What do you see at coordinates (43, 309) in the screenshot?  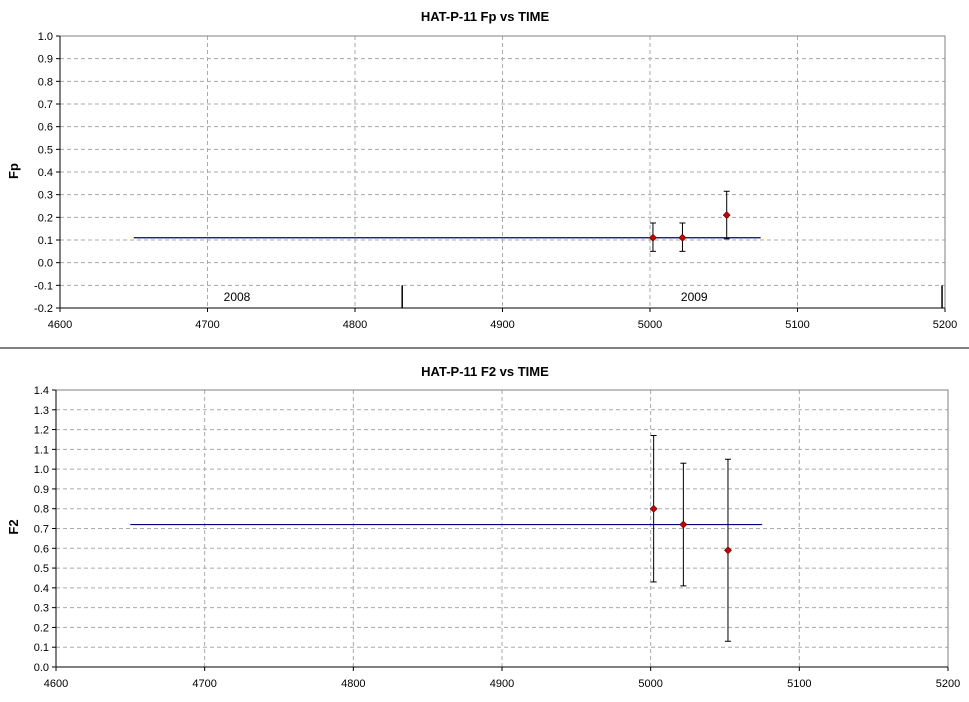 I see `y-tick-label: -0.2` at bounding box center [43, 309].